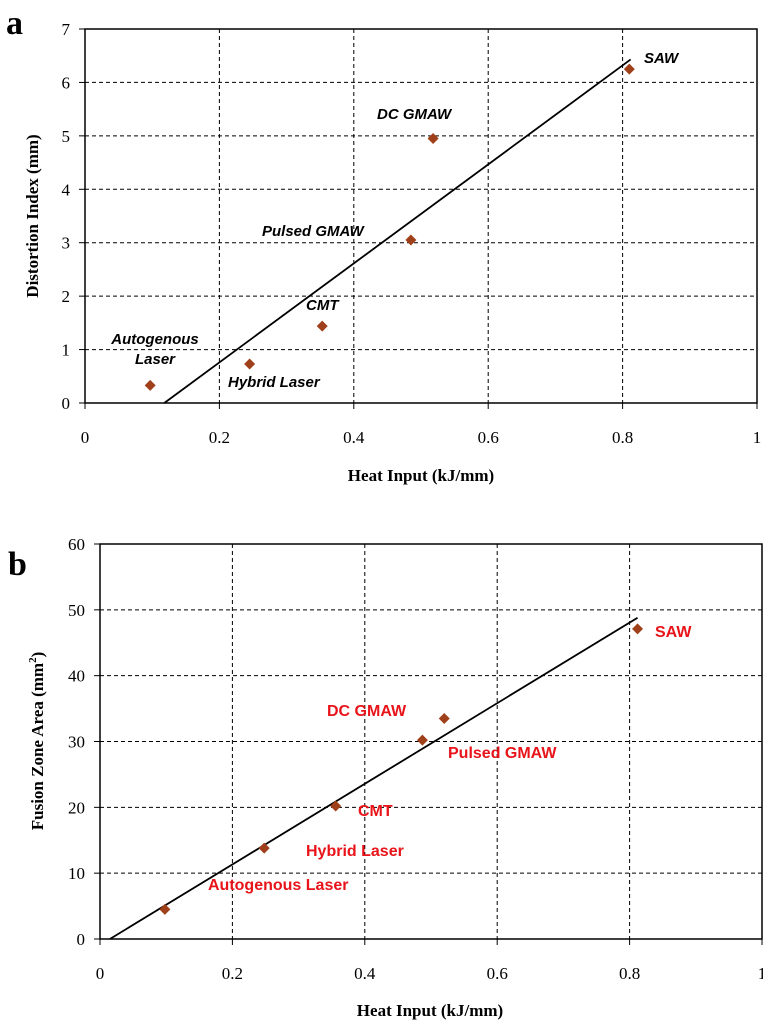  I want to click on y-tick-label: 3, so click(66, 243).